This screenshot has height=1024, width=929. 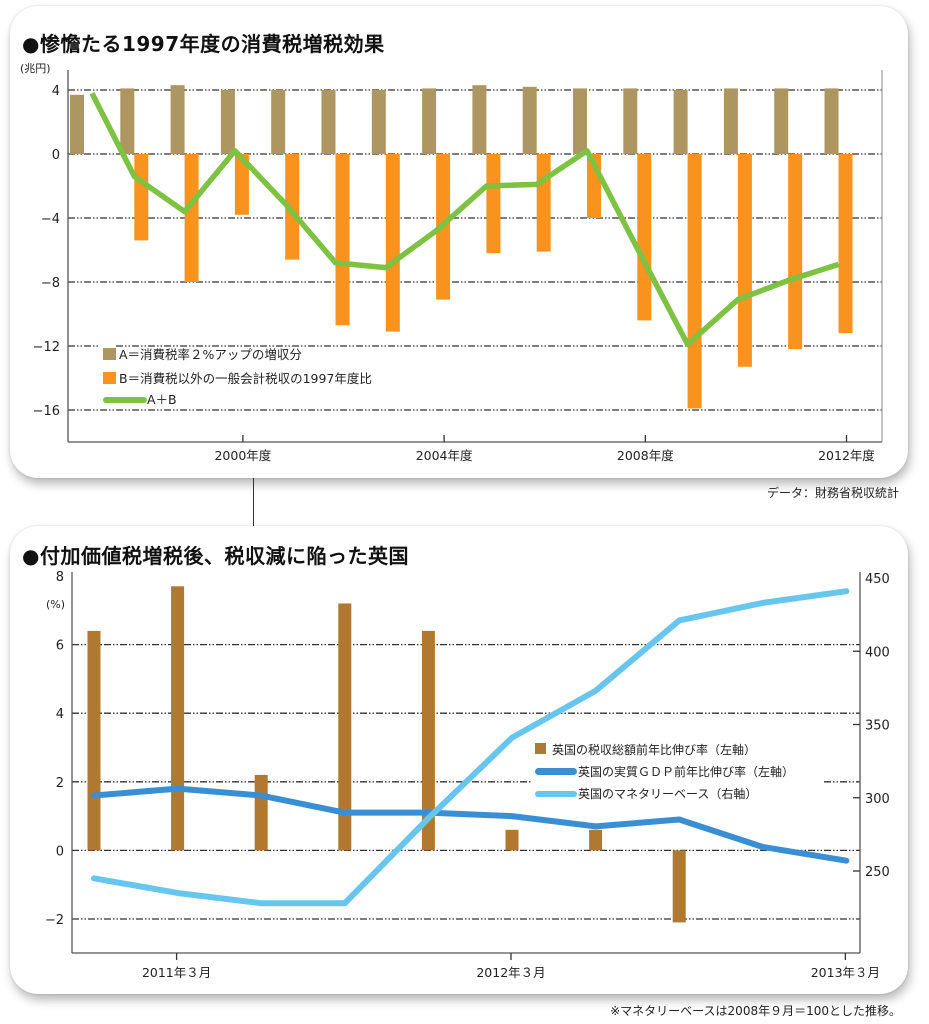 I want to click on source-note-uk: ※マネタリーベースは2008年９月＝100とした推移。, so click(x=755, y=1011).